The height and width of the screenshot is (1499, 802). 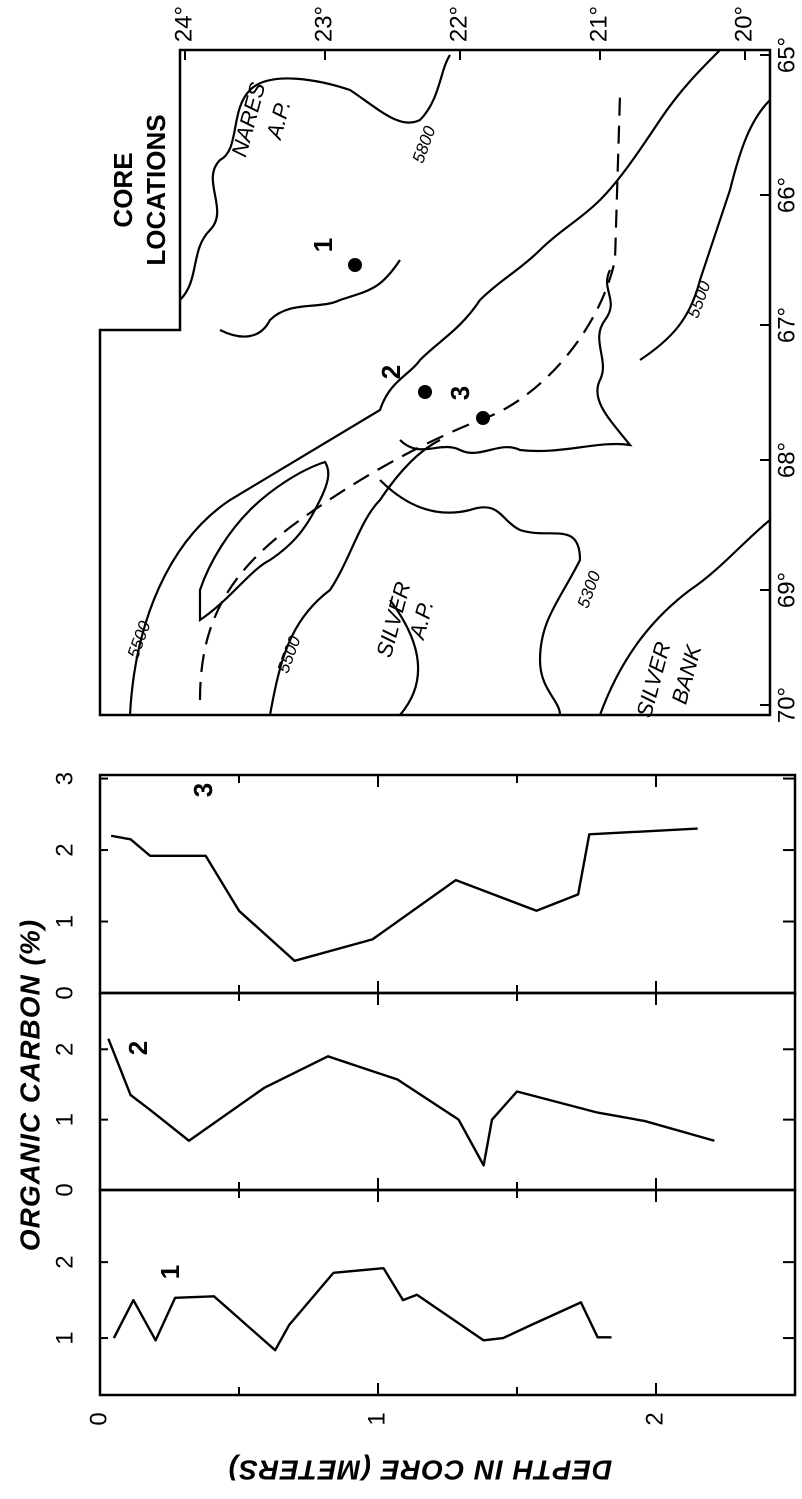 I want to click on panel-label: 3, so click(x=203, y=790).